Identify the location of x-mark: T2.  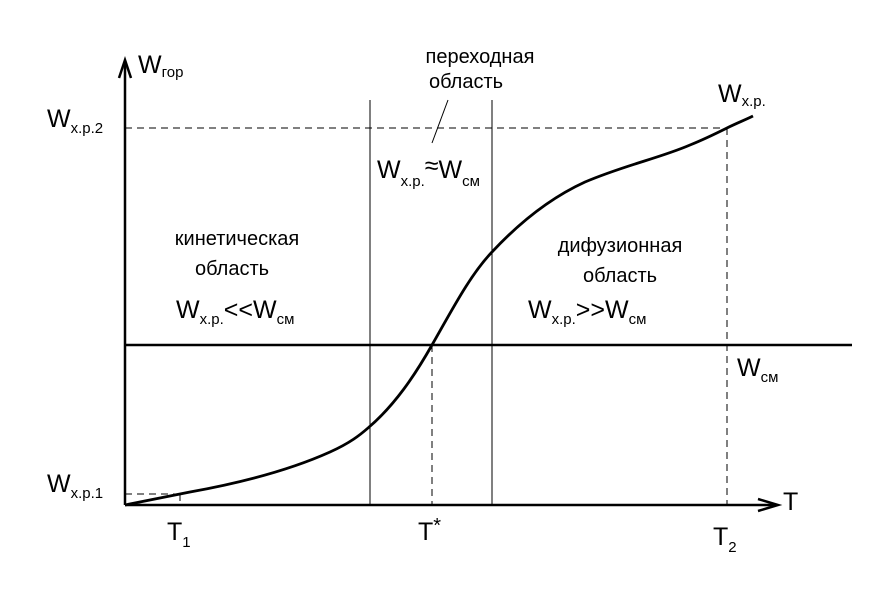
(725, 539).